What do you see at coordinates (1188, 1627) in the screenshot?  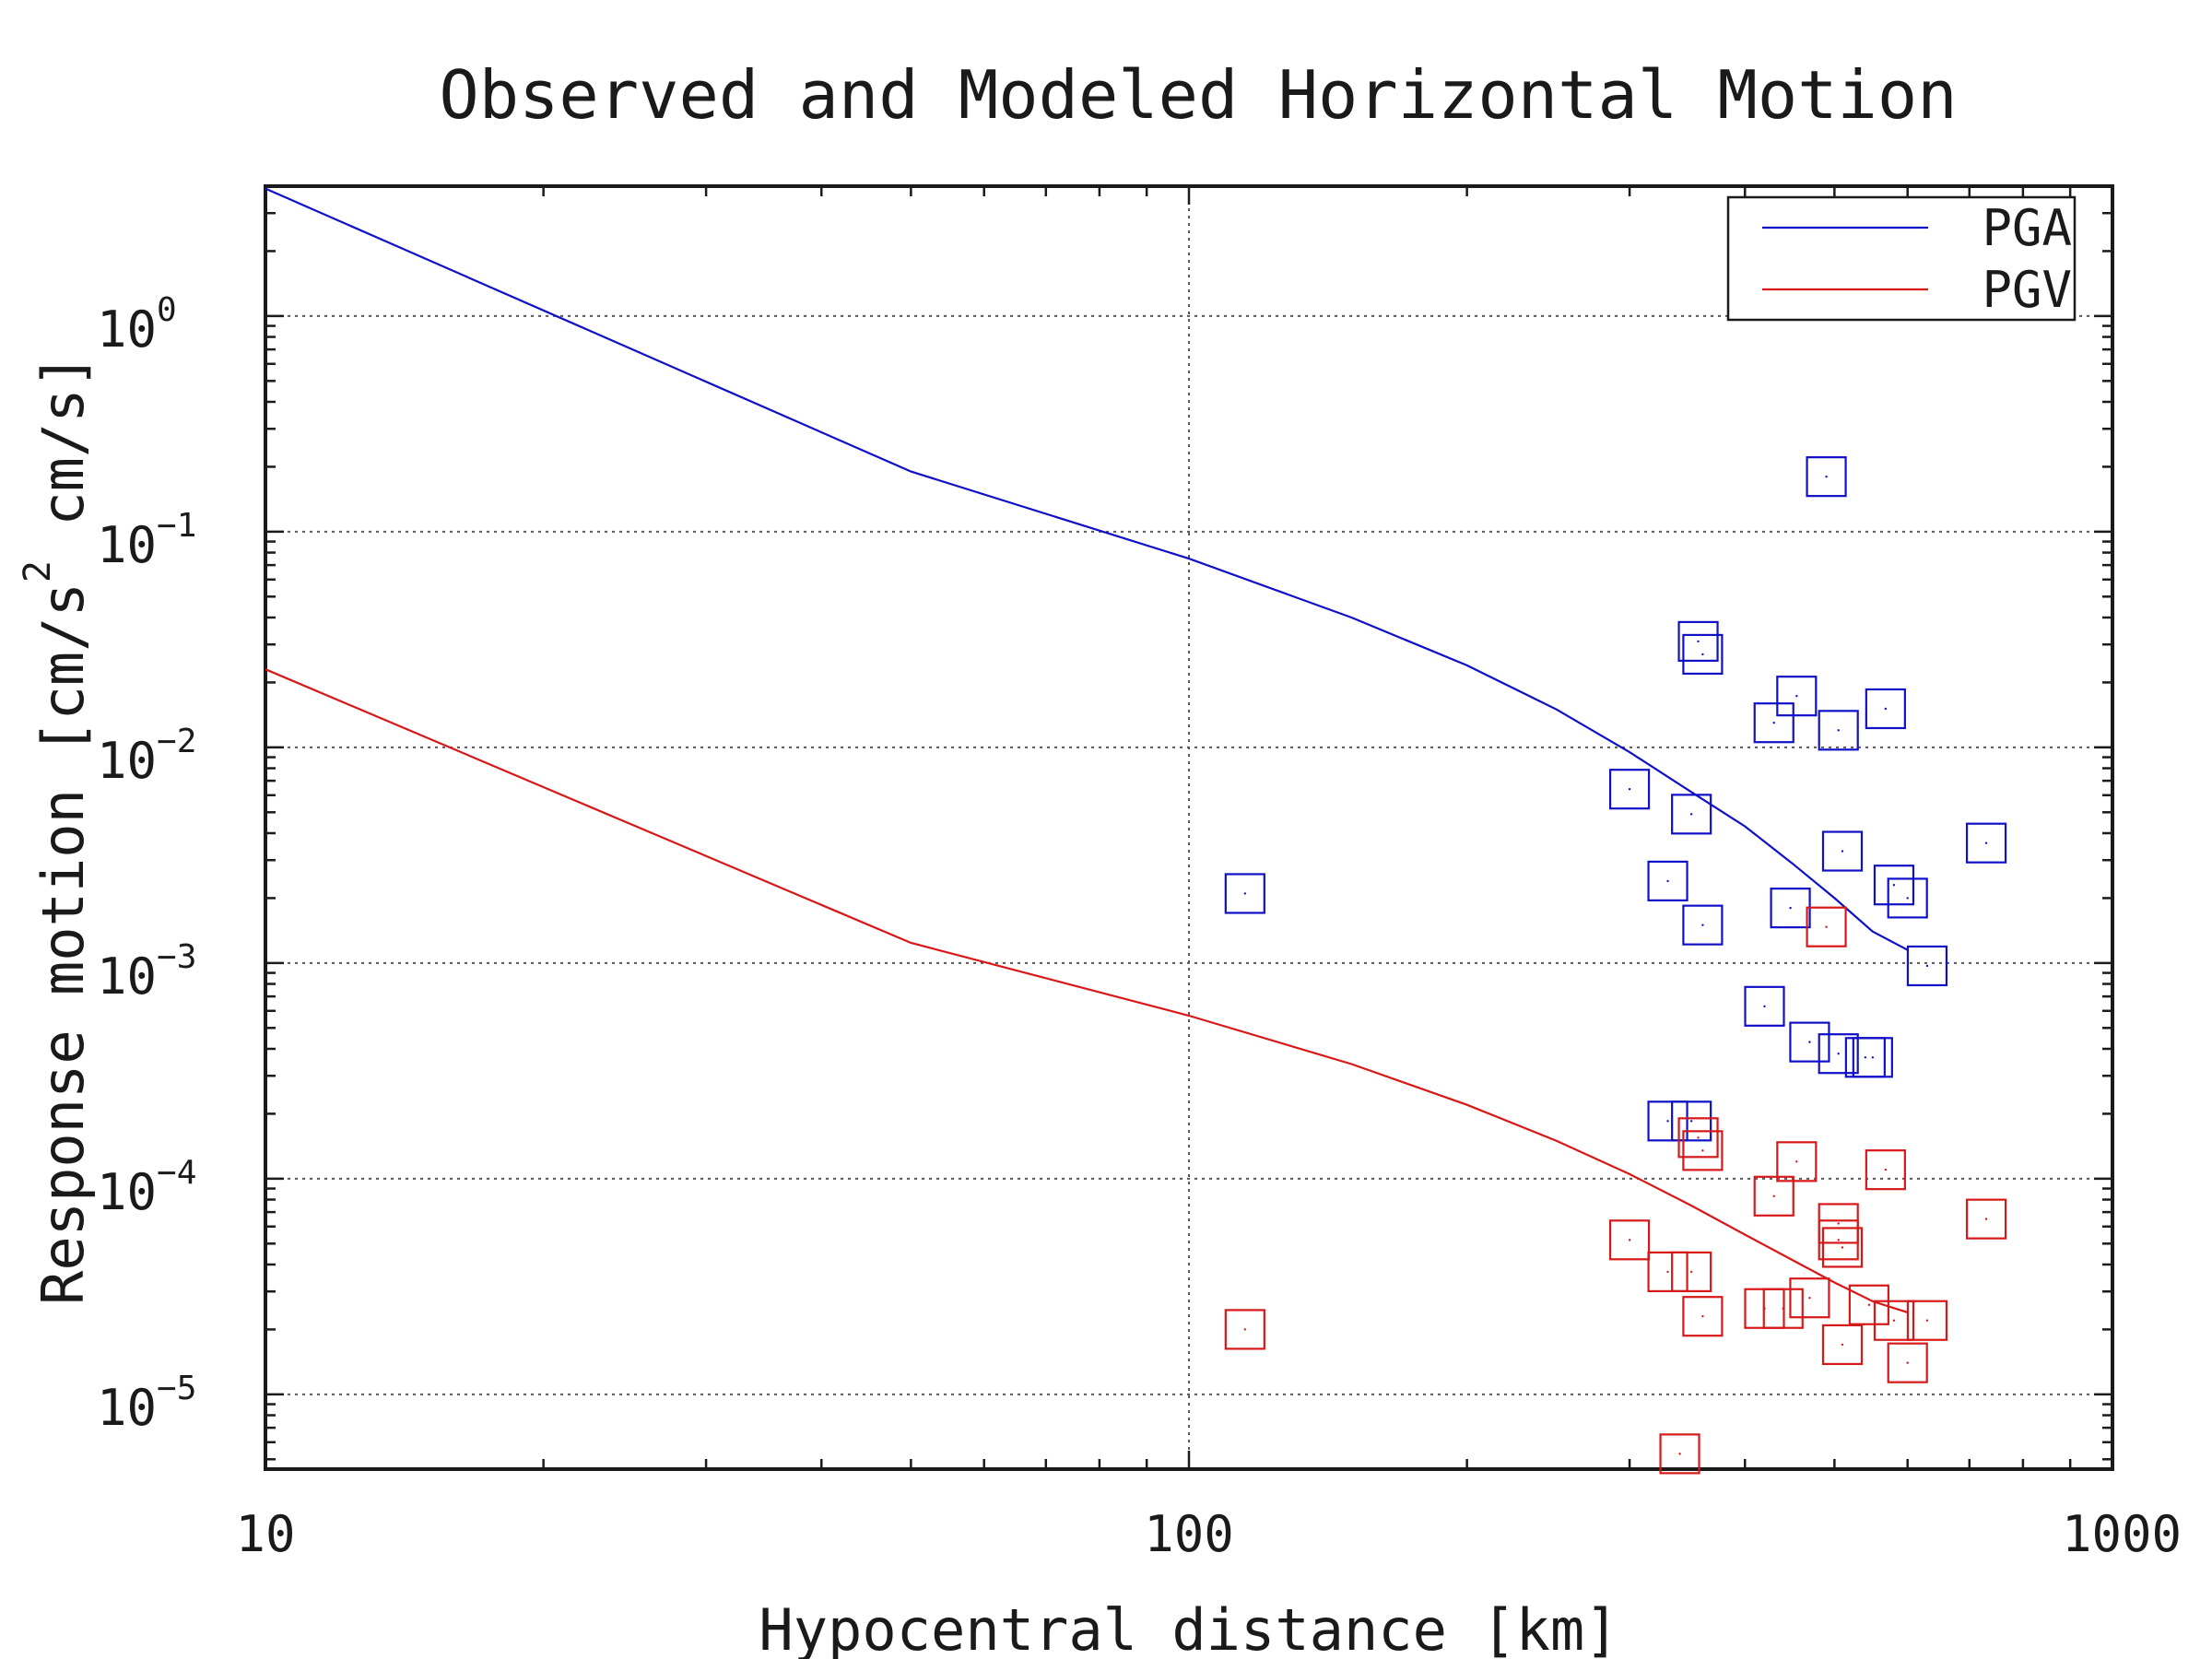 I see `x-axis-label: Hypocentral distance [km]` at bounding box center [1188, 1627].